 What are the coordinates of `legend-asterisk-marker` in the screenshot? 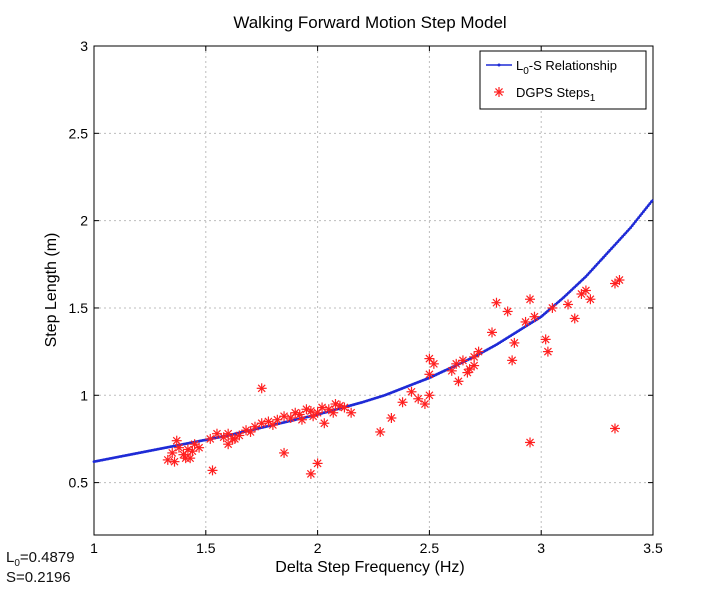 It's located at (499, 92).